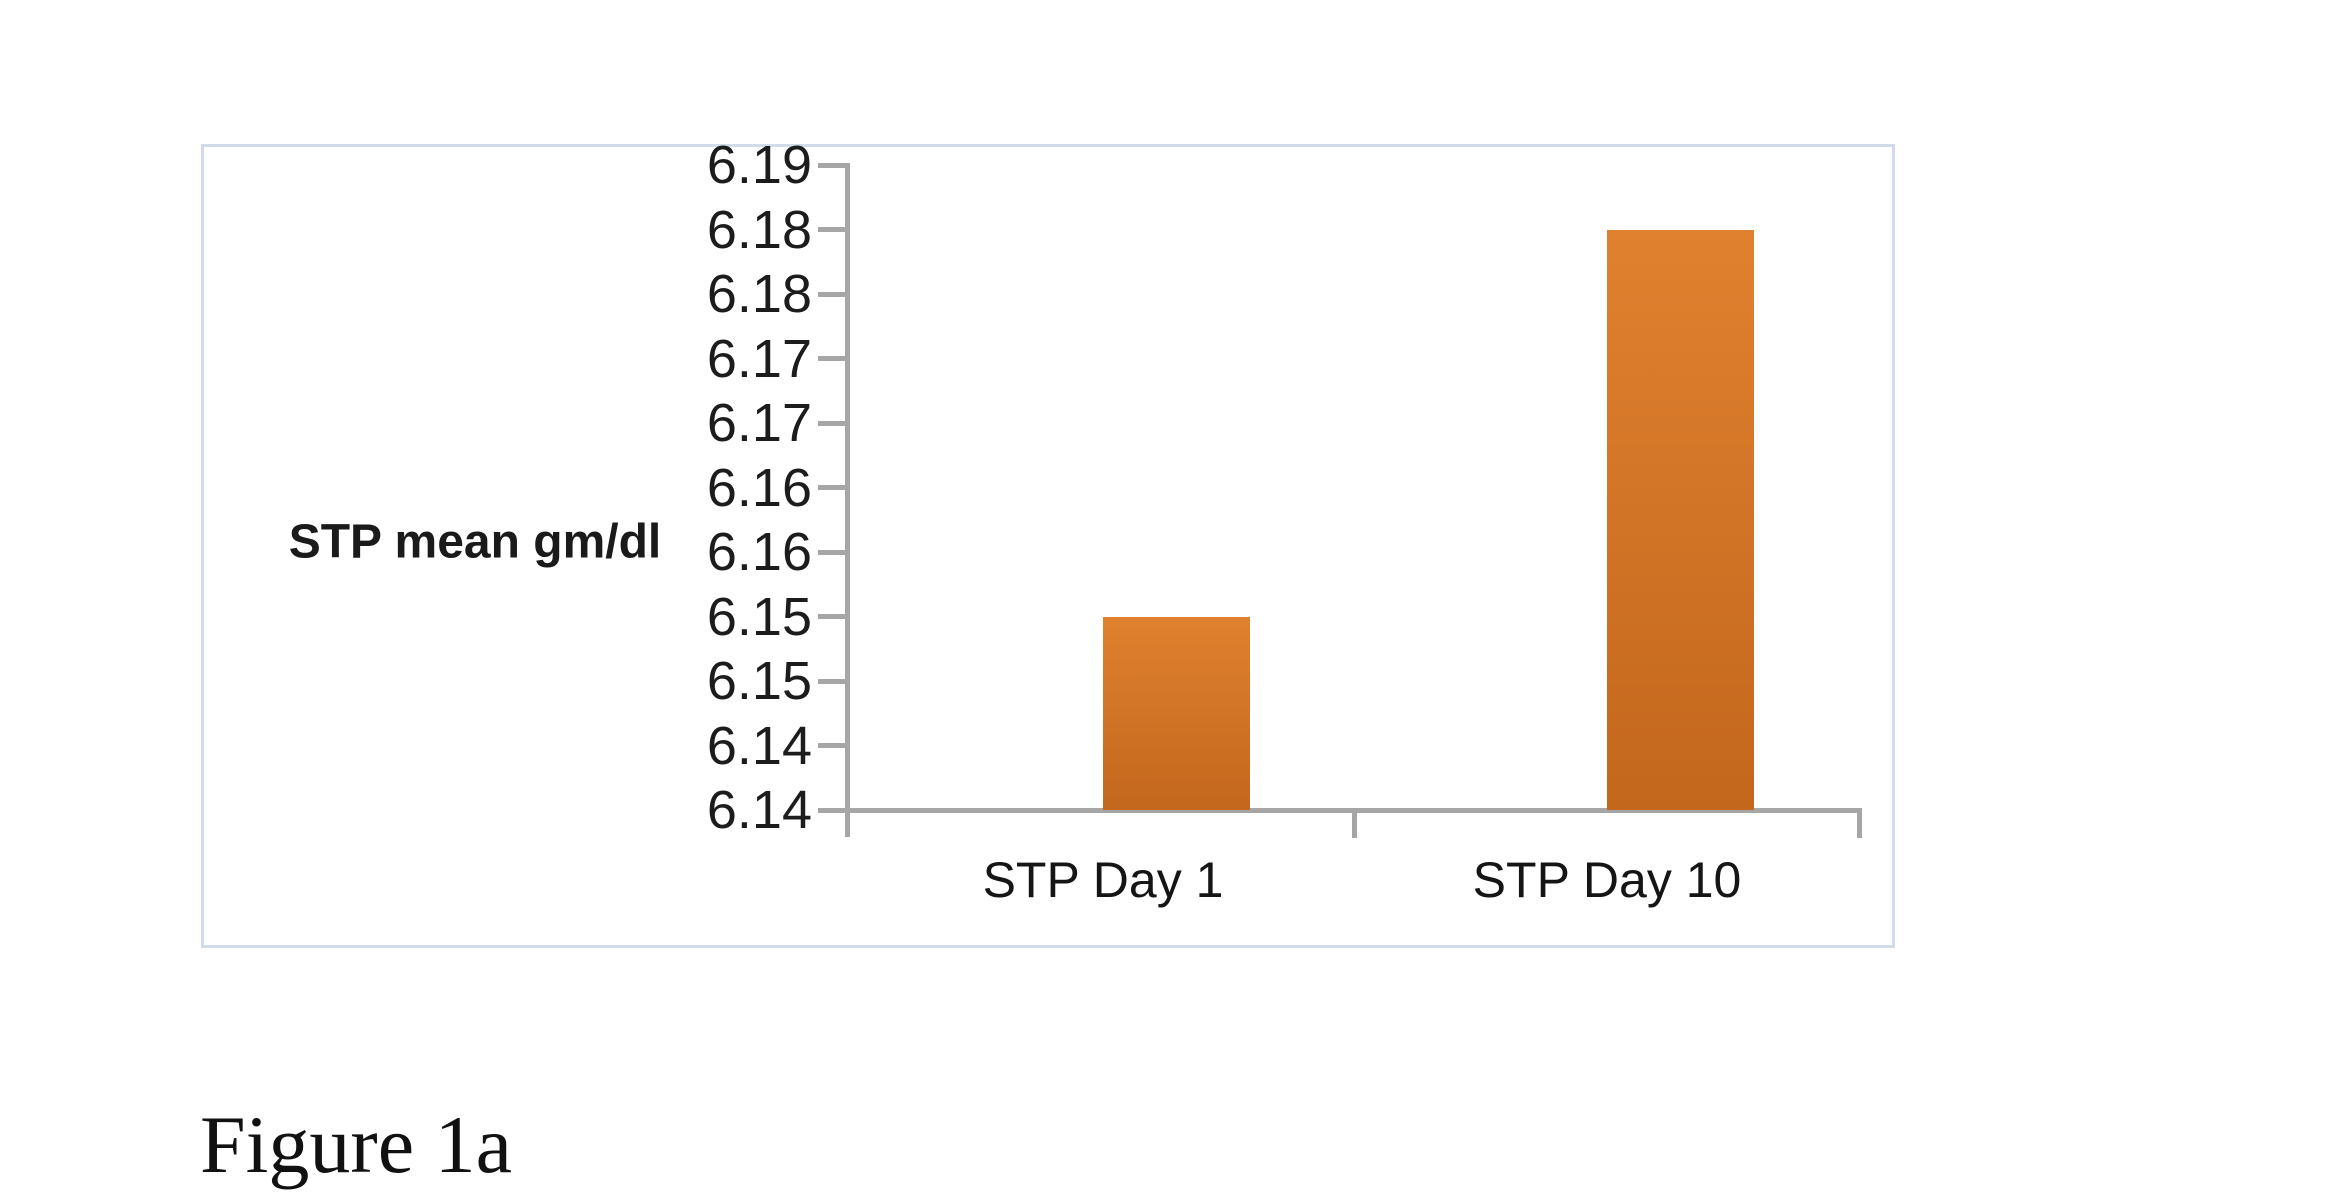 The image size is (2346, 1200). What do you see at coordinates (1340, 810) in the screenshot?
I see `x-axis-baseline` at bounding box center [1340, 810].